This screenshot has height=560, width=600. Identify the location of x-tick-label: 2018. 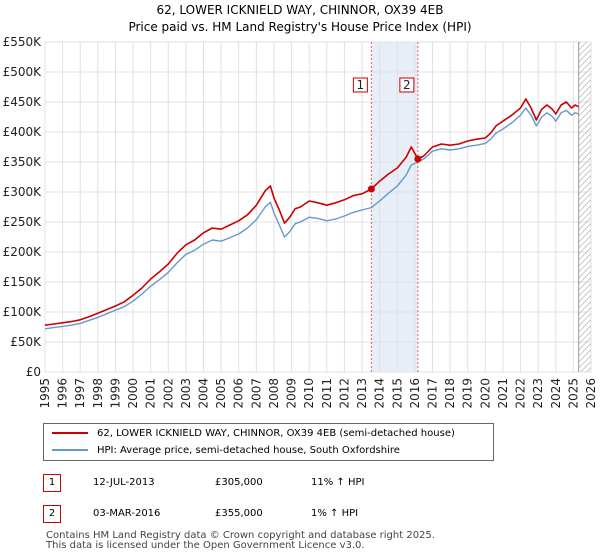
(450, 393).